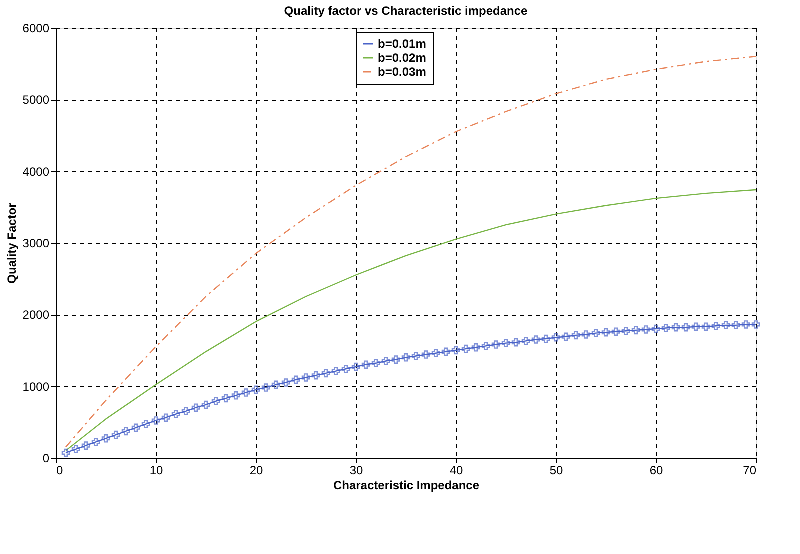 This screenshot has height=554, width=800. What do you see at coordinates (46, 459) in the screenshot?
I see `y-tick-label: 0` at bounding box center [46, 459].